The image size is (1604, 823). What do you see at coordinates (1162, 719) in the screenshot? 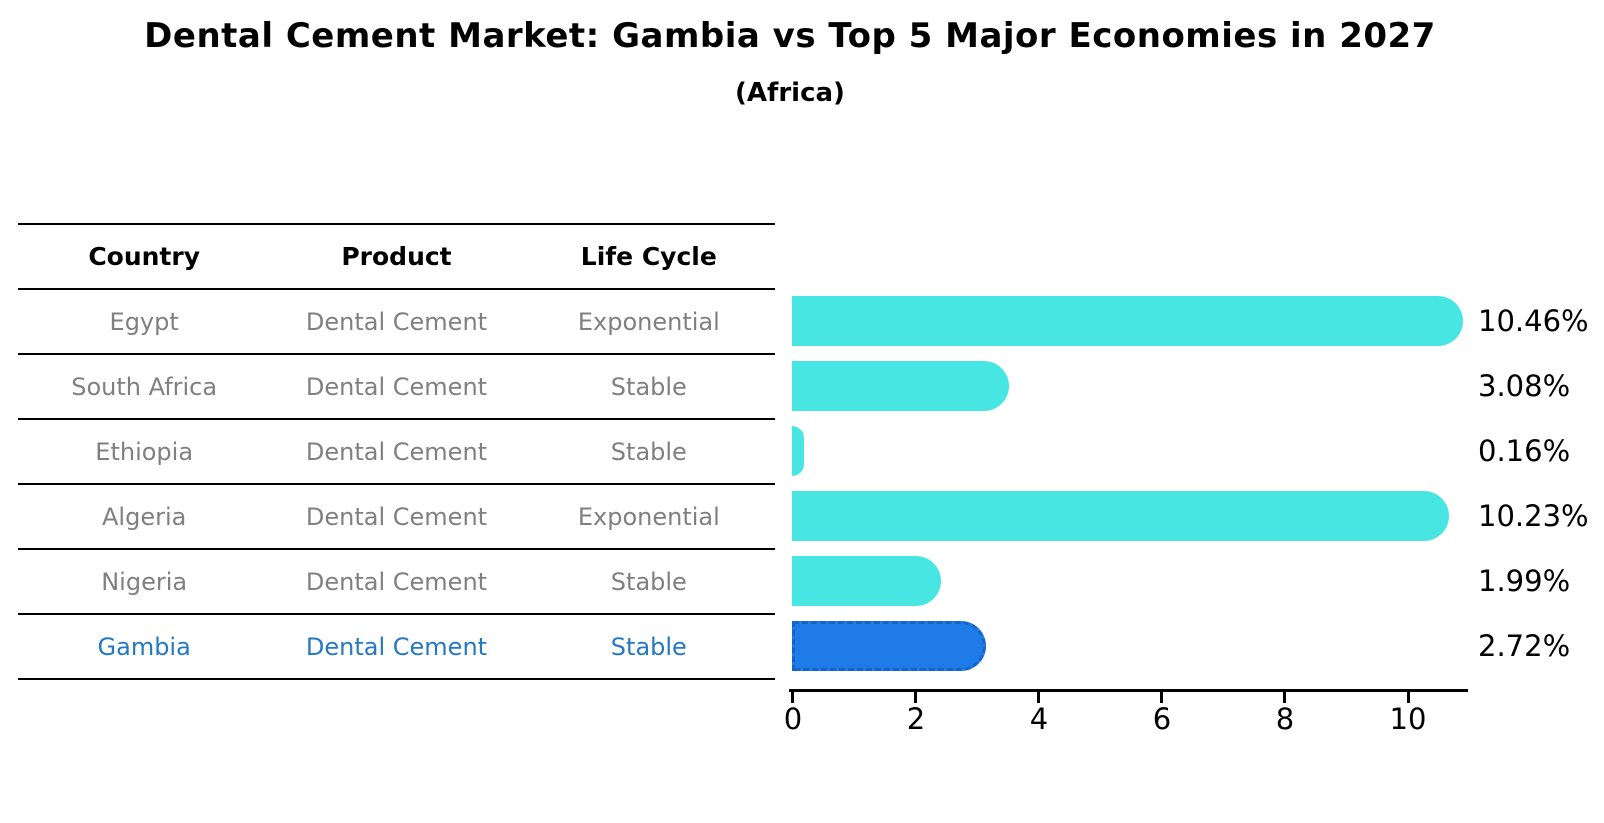
I see `x-axis-tick-label: 6` at bounding box center [1162, 719].